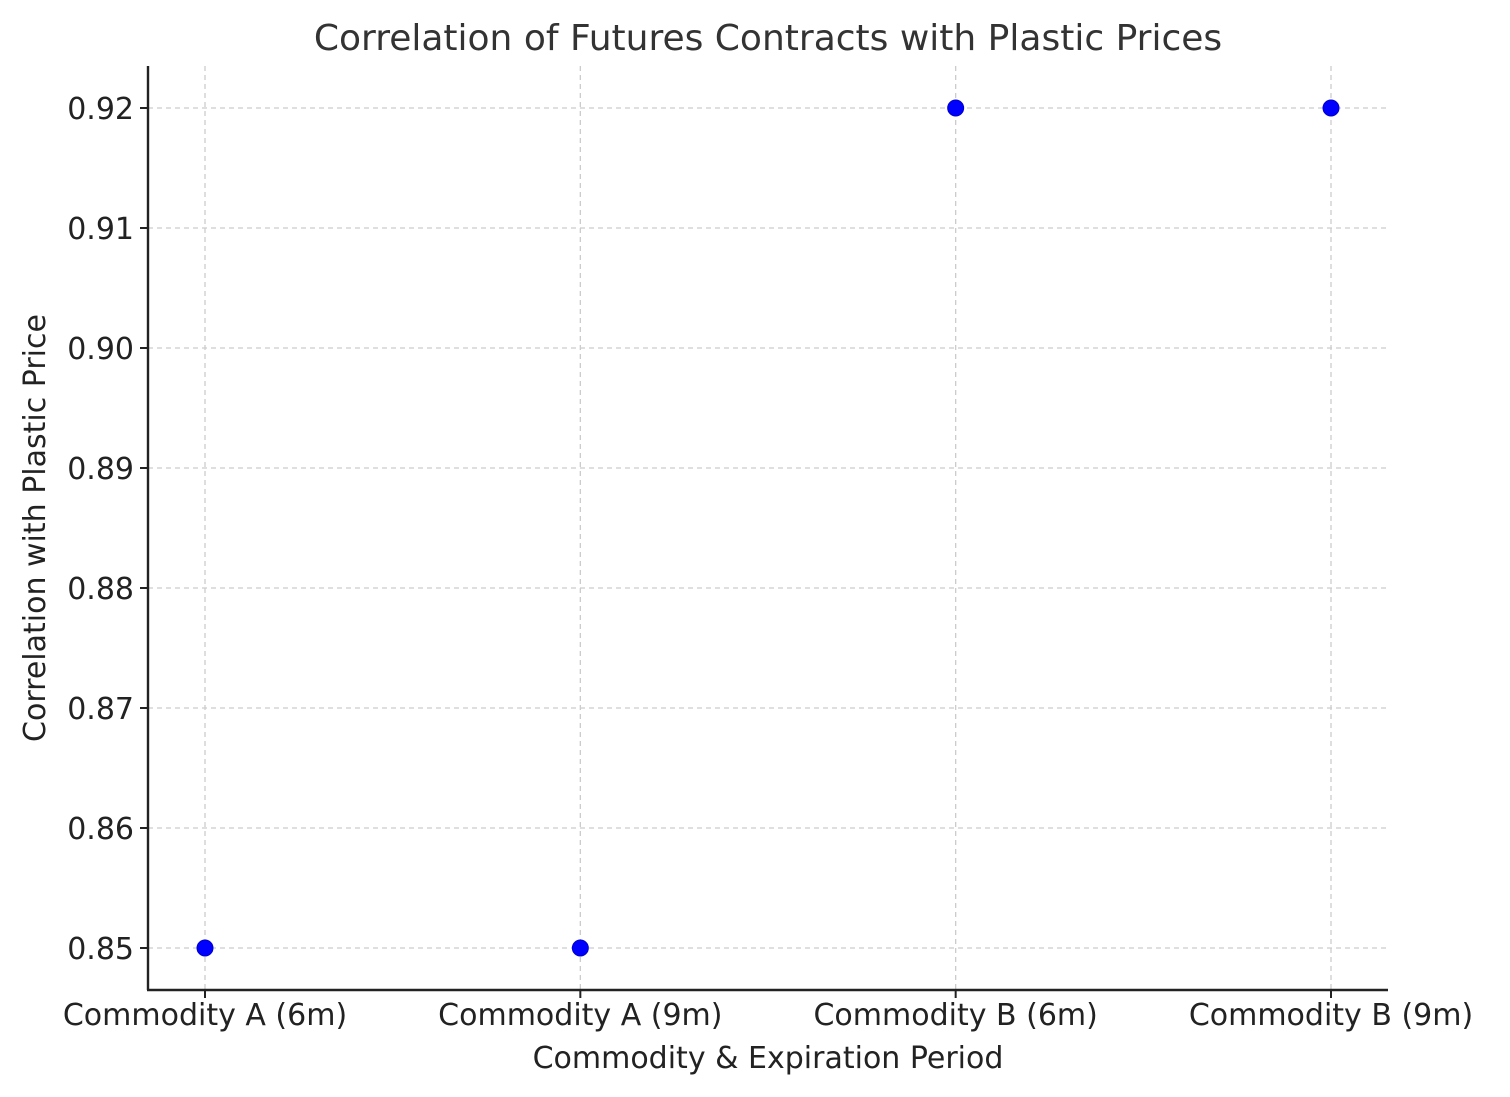  What do you see at coordinates (100, 469) in the screenshot?
I see `y-tick-label: 0.89` at bounding box center [100, 469].